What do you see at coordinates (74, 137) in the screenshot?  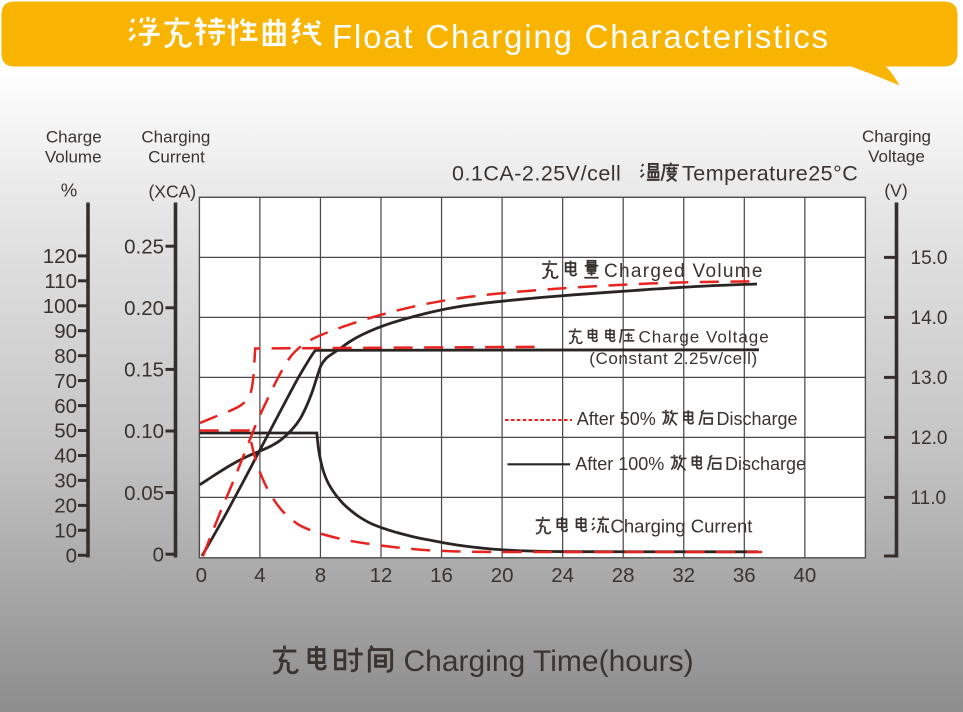 I see `svg-text: Charge` at bounding box center [74, 137].